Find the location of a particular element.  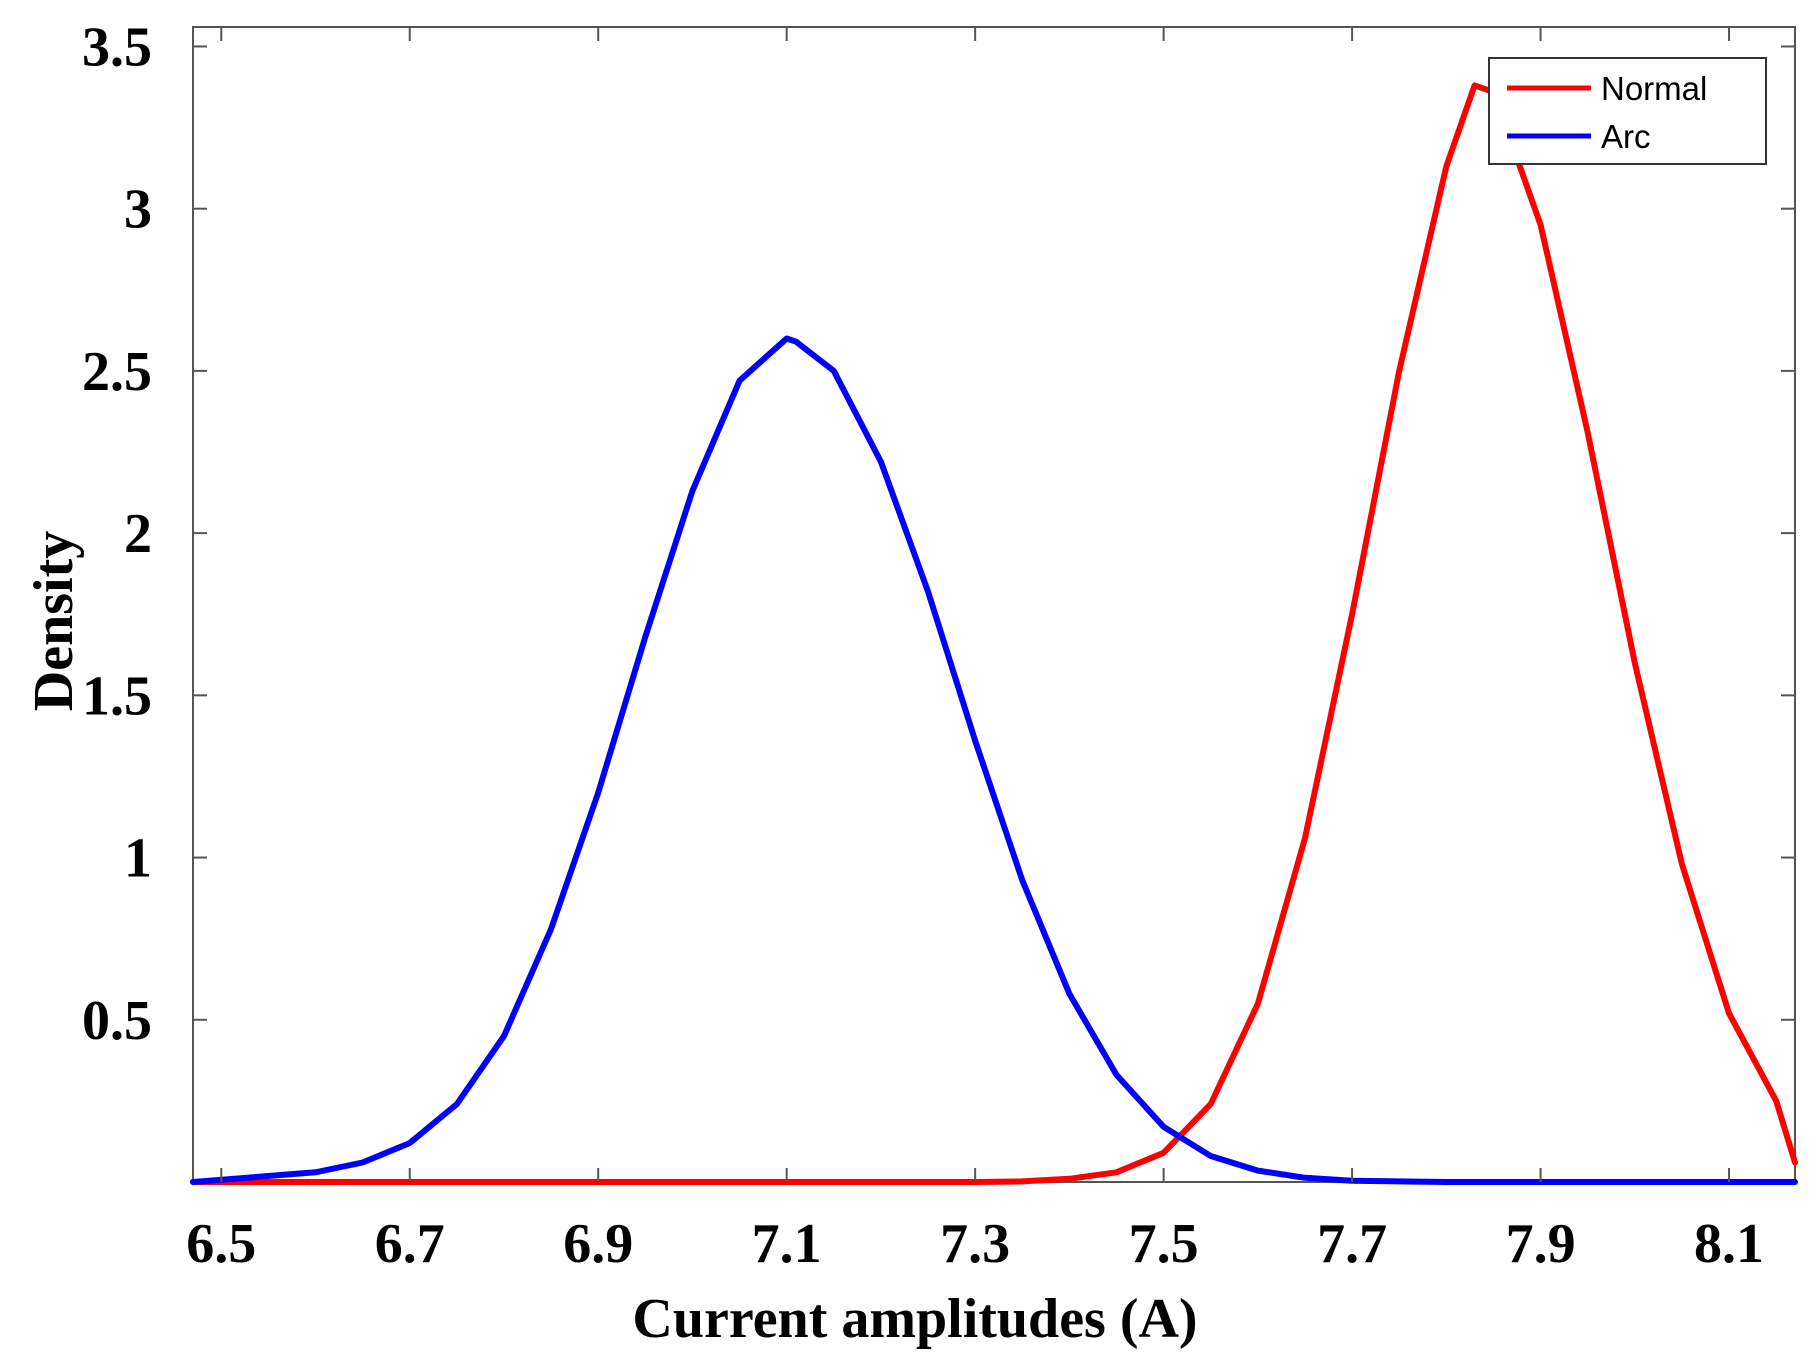

x-tick-label: 7.7 is located at coordinates (1352, 1244).